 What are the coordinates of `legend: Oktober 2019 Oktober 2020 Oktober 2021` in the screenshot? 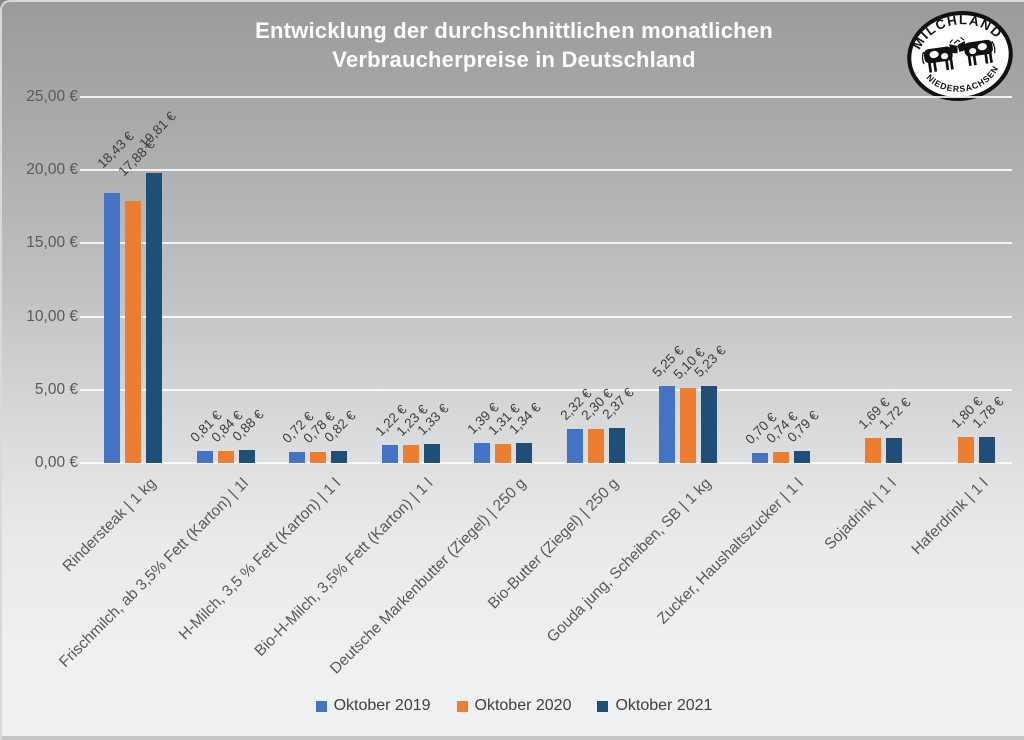 It's located at (513, 706).